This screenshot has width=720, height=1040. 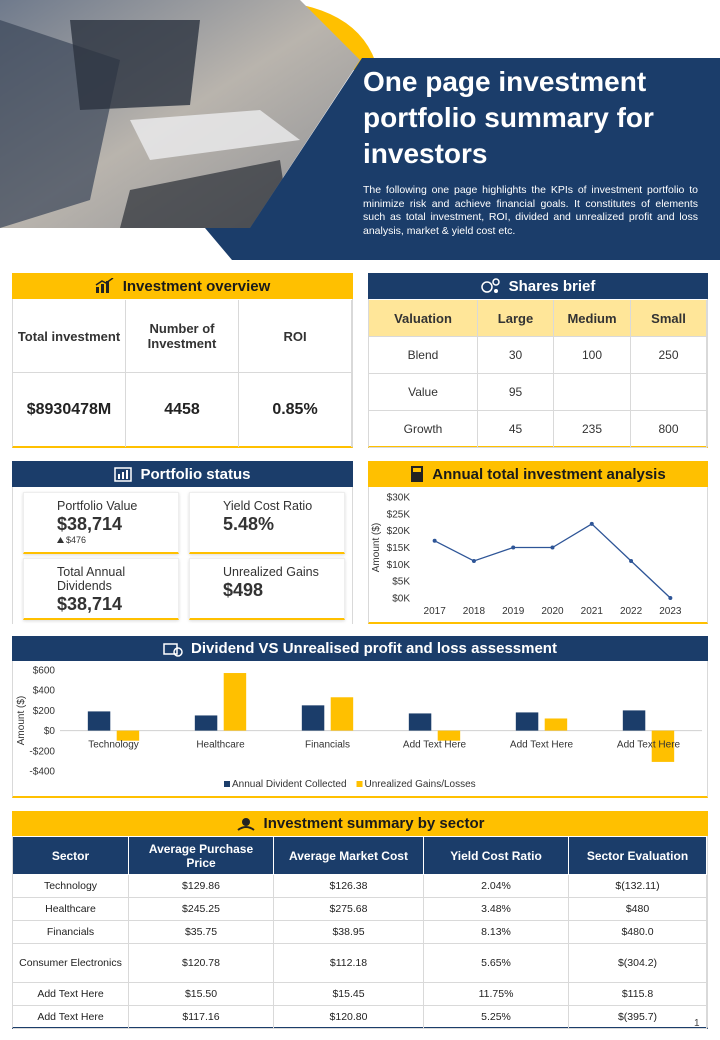 What do you see at coordinates (399, 548) in the screenshot?
I see `y-tick-label: $15K` at bounding box center [399, 548].